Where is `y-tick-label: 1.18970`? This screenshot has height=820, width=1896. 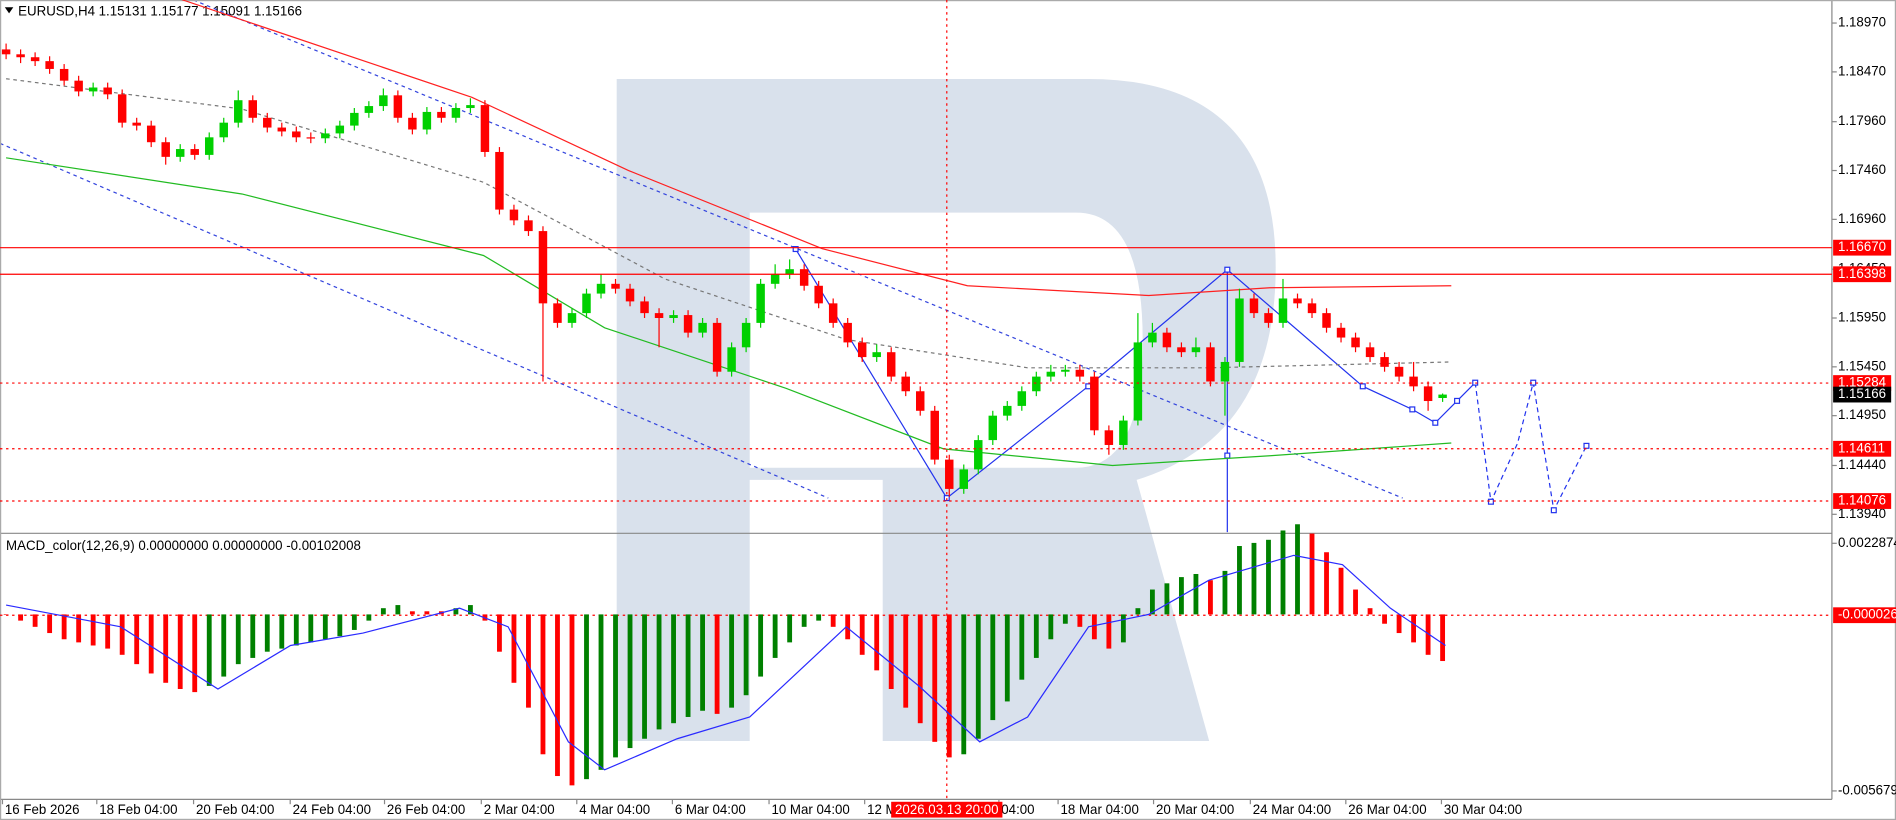 y-tick-label: 1.18970 is located at coordinates (1862, 22).